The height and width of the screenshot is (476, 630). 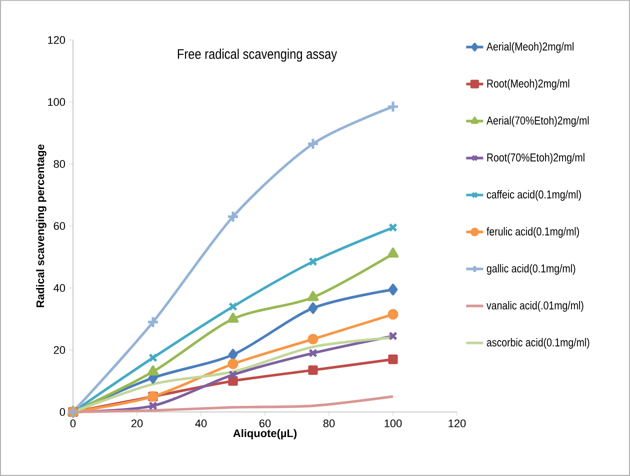 I want to click on x-tick-label: 120, so click(x=457, y=424).